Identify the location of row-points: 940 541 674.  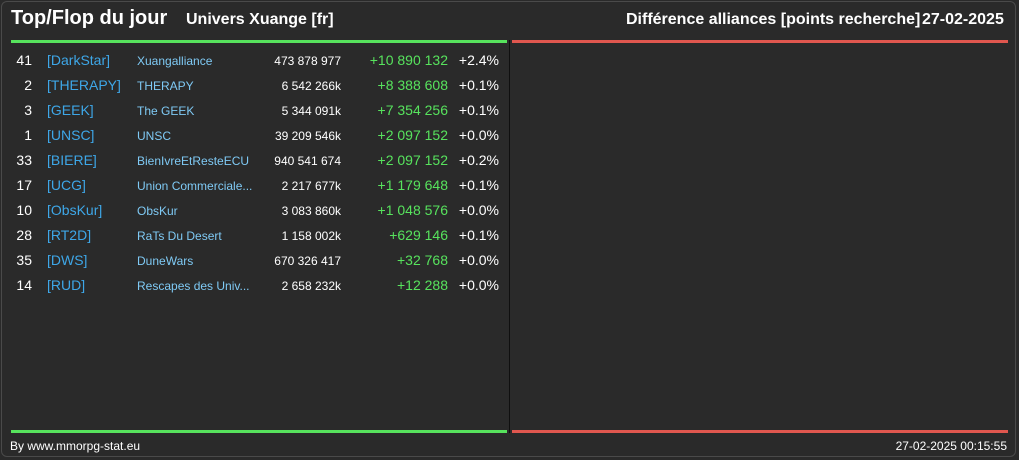
(307, 161).